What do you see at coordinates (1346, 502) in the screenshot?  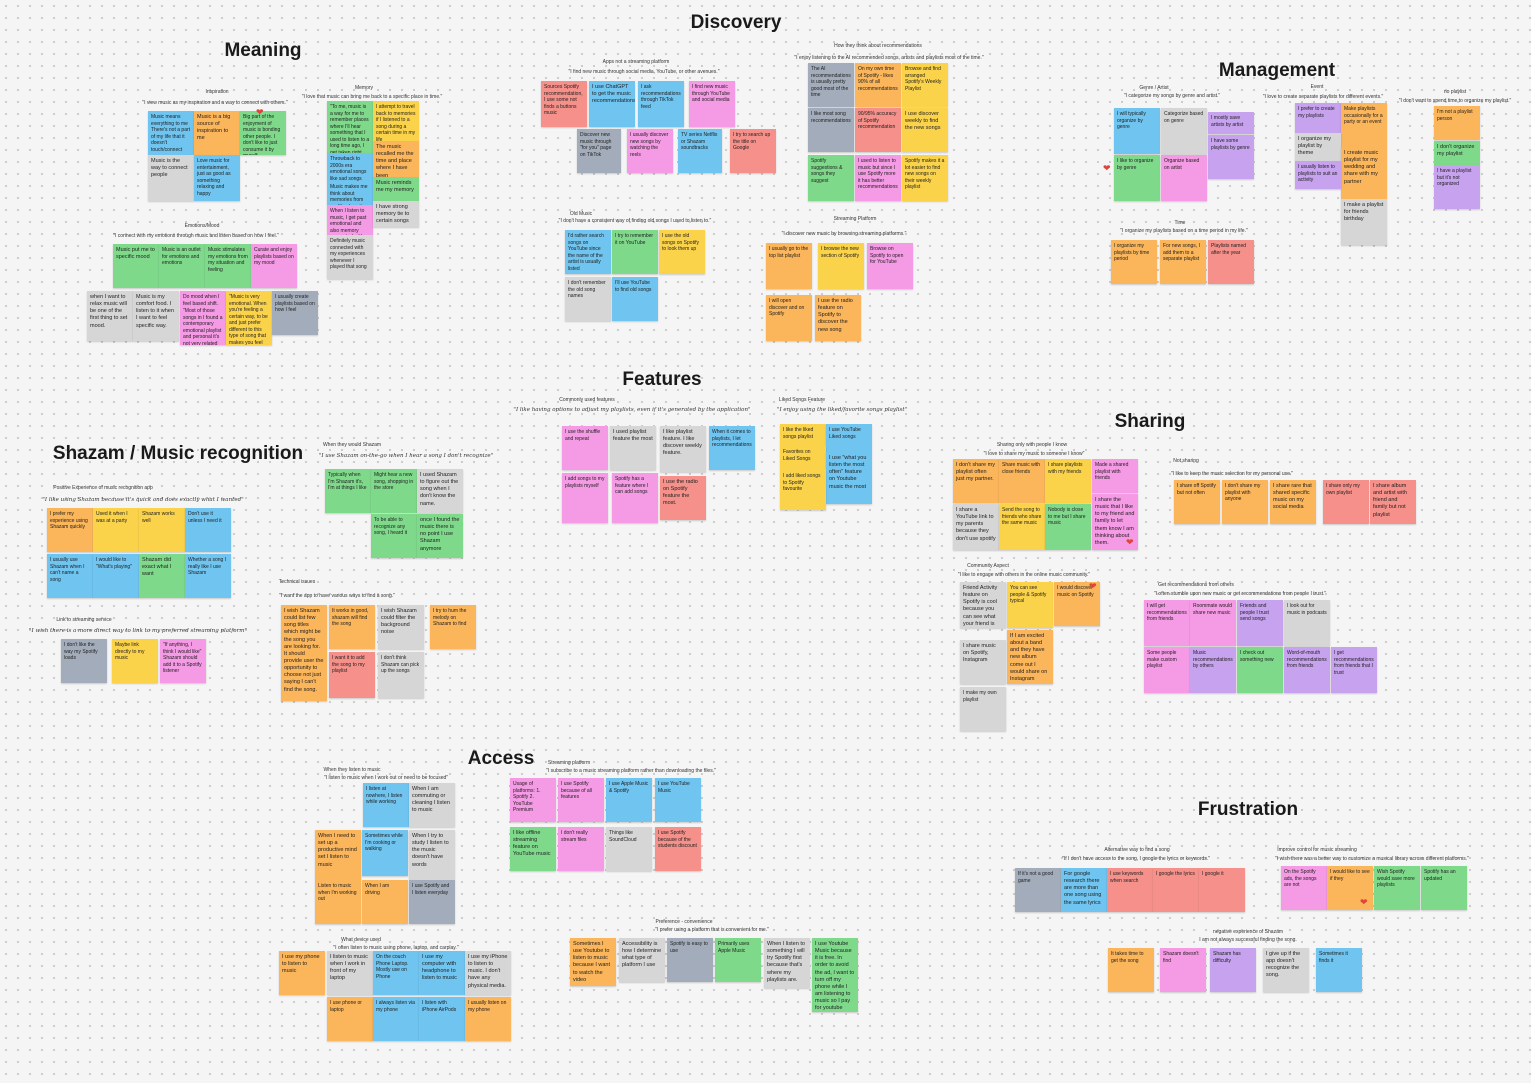 I see `sticky-note: I share only my own playlist` at bounding box center [1346, 502].